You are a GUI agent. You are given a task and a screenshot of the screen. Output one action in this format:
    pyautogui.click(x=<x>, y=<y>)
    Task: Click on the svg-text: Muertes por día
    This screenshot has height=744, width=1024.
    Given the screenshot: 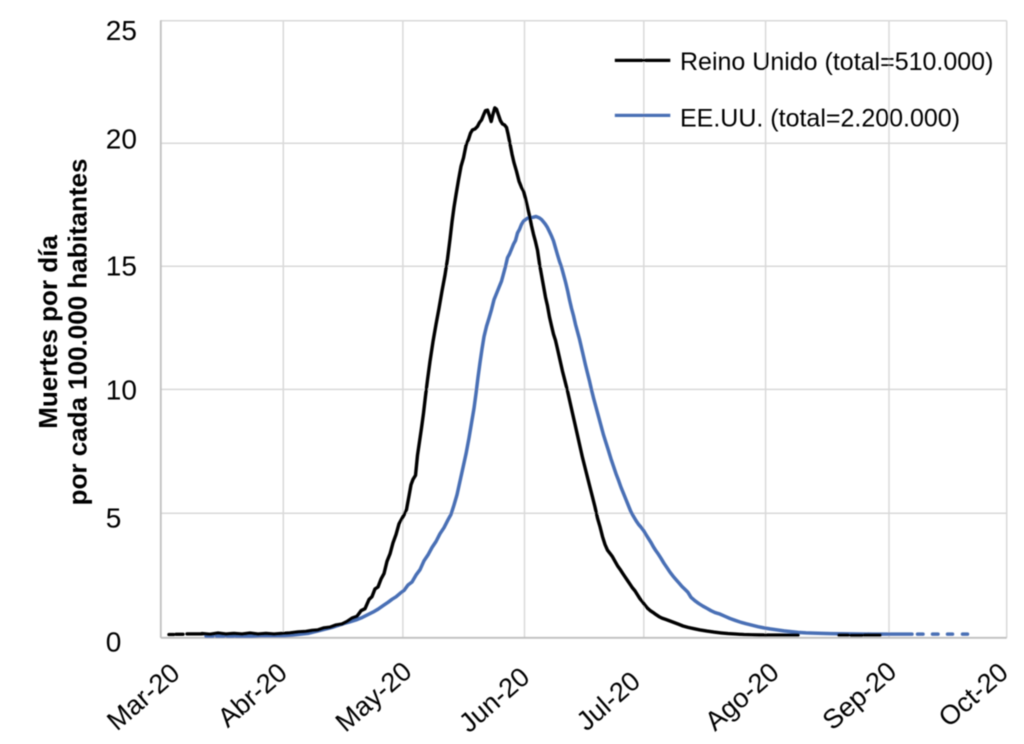 What is the action you would take?
    pyautogui.click(x=48, y=332)
    